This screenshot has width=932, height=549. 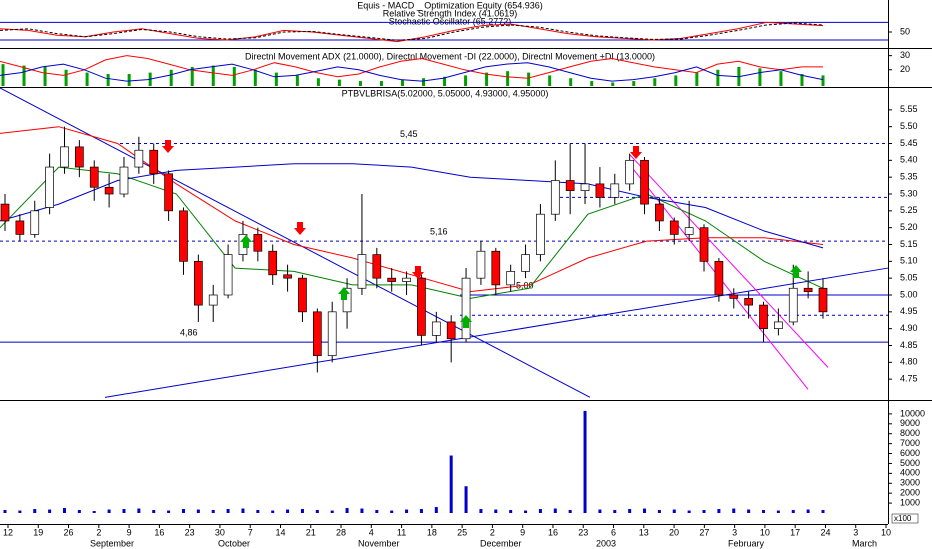 I want to click on y-tick-label: 8000, so click(x=910, y=433).